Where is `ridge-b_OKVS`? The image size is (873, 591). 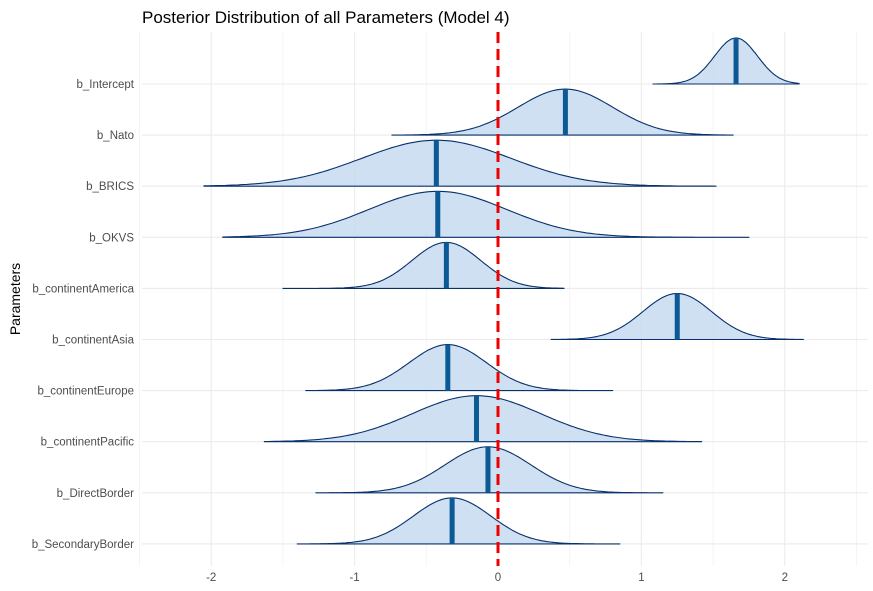
ridge-b_OKVS is located at coordinates (486, 214).